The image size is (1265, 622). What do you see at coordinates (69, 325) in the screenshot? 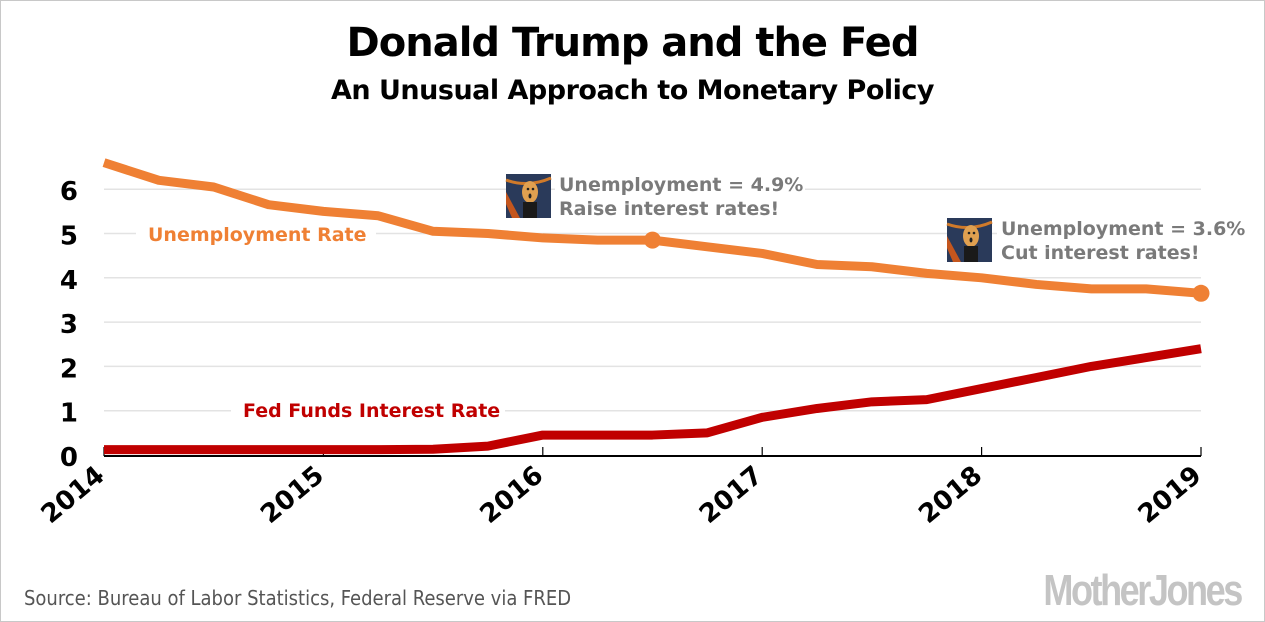
I see `y-tick-label: 3` at bounding box center [69, 325].